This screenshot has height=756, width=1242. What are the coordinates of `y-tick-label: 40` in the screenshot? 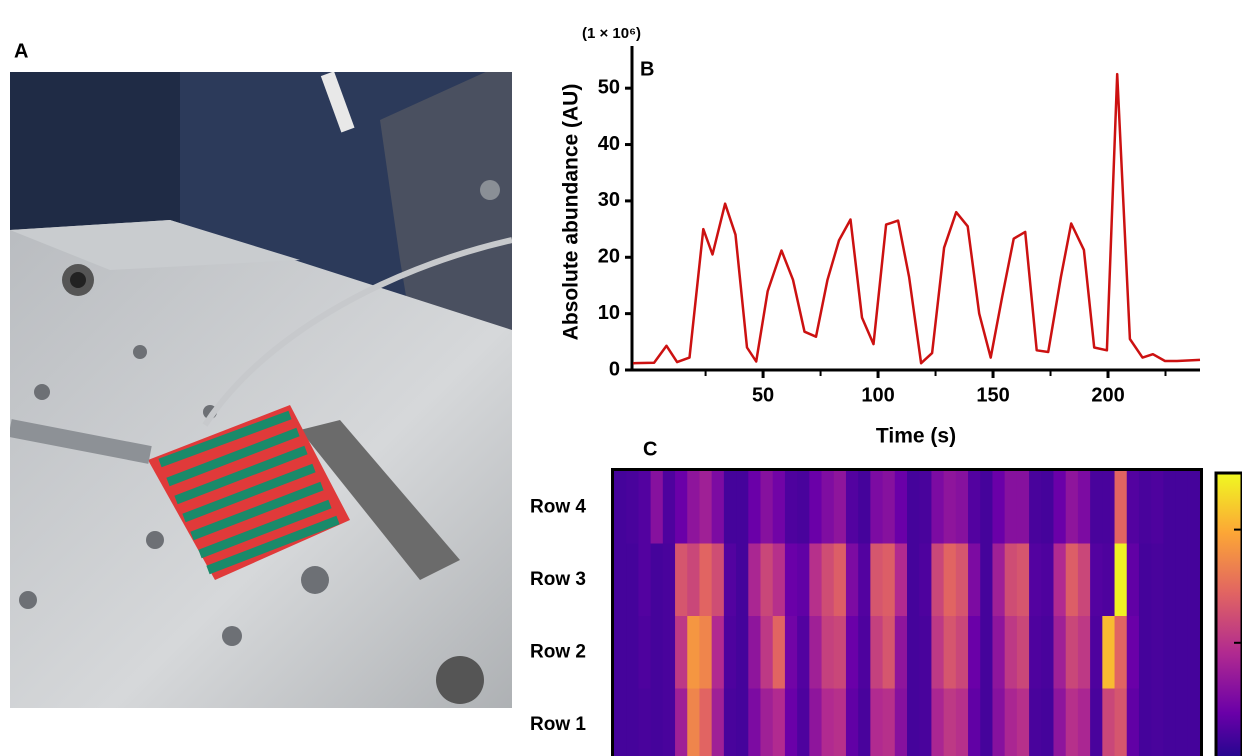 It's located at (609, 144).